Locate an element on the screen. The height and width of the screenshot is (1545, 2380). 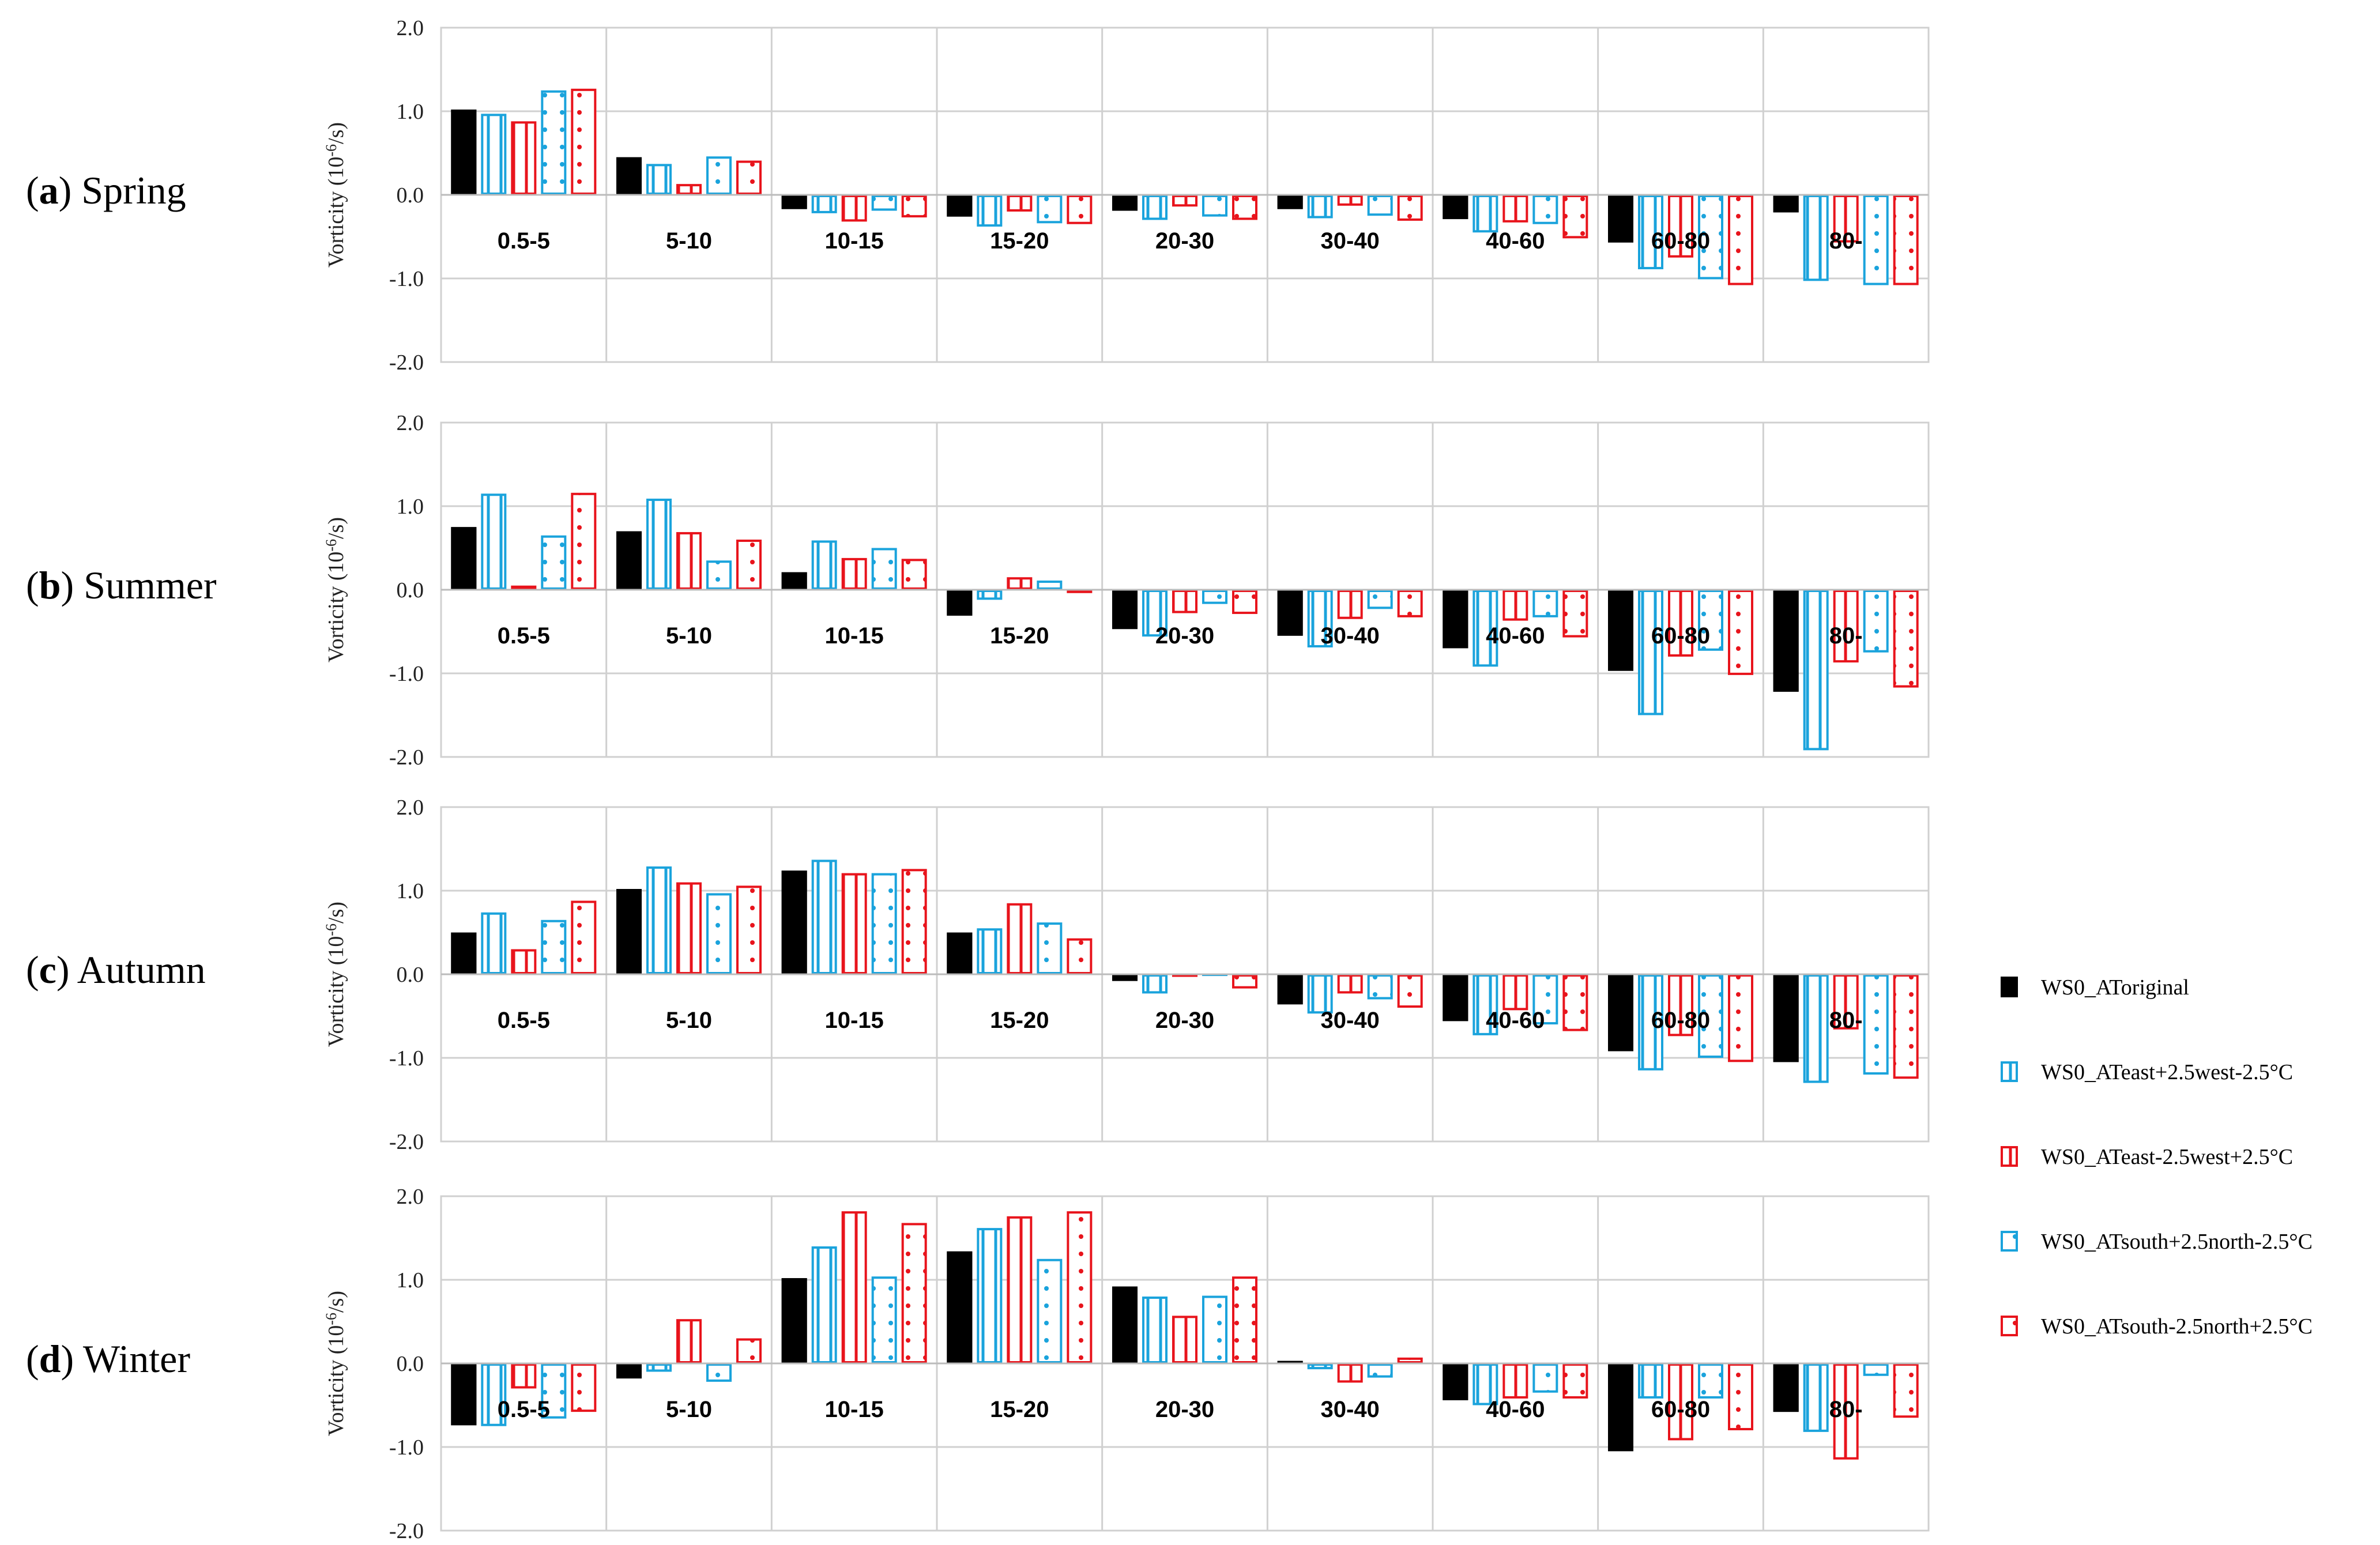
category-label: 30-40 is located at coordinates (1350, 1021).